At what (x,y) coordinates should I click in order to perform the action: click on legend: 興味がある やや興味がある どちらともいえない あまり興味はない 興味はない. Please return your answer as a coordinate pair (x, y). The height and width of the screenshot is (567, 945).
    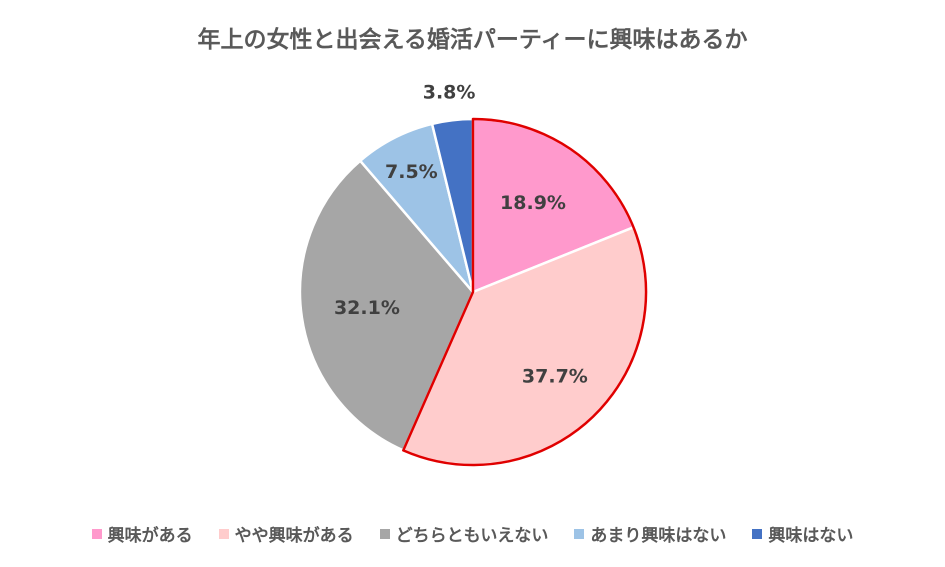
    Looking at the image, I should click on (472, 533).